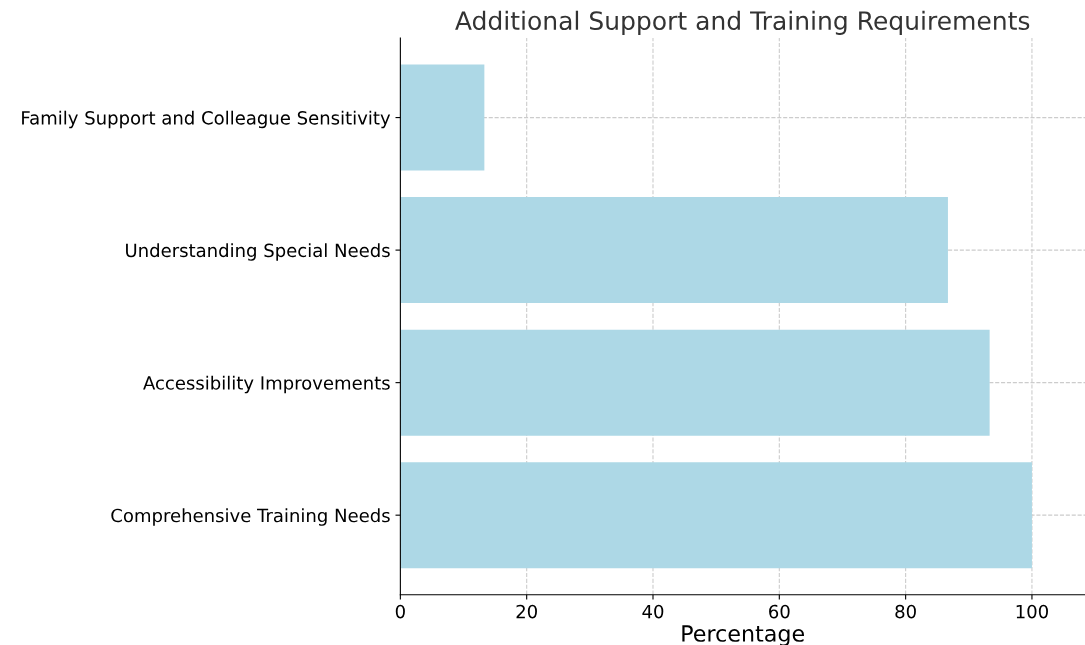 The image size is (1085, 645). What do you see at coordinates (1032, 611) in the screenshot?
I see `x-tick-label: 100` at bounding box center [1032, 611].